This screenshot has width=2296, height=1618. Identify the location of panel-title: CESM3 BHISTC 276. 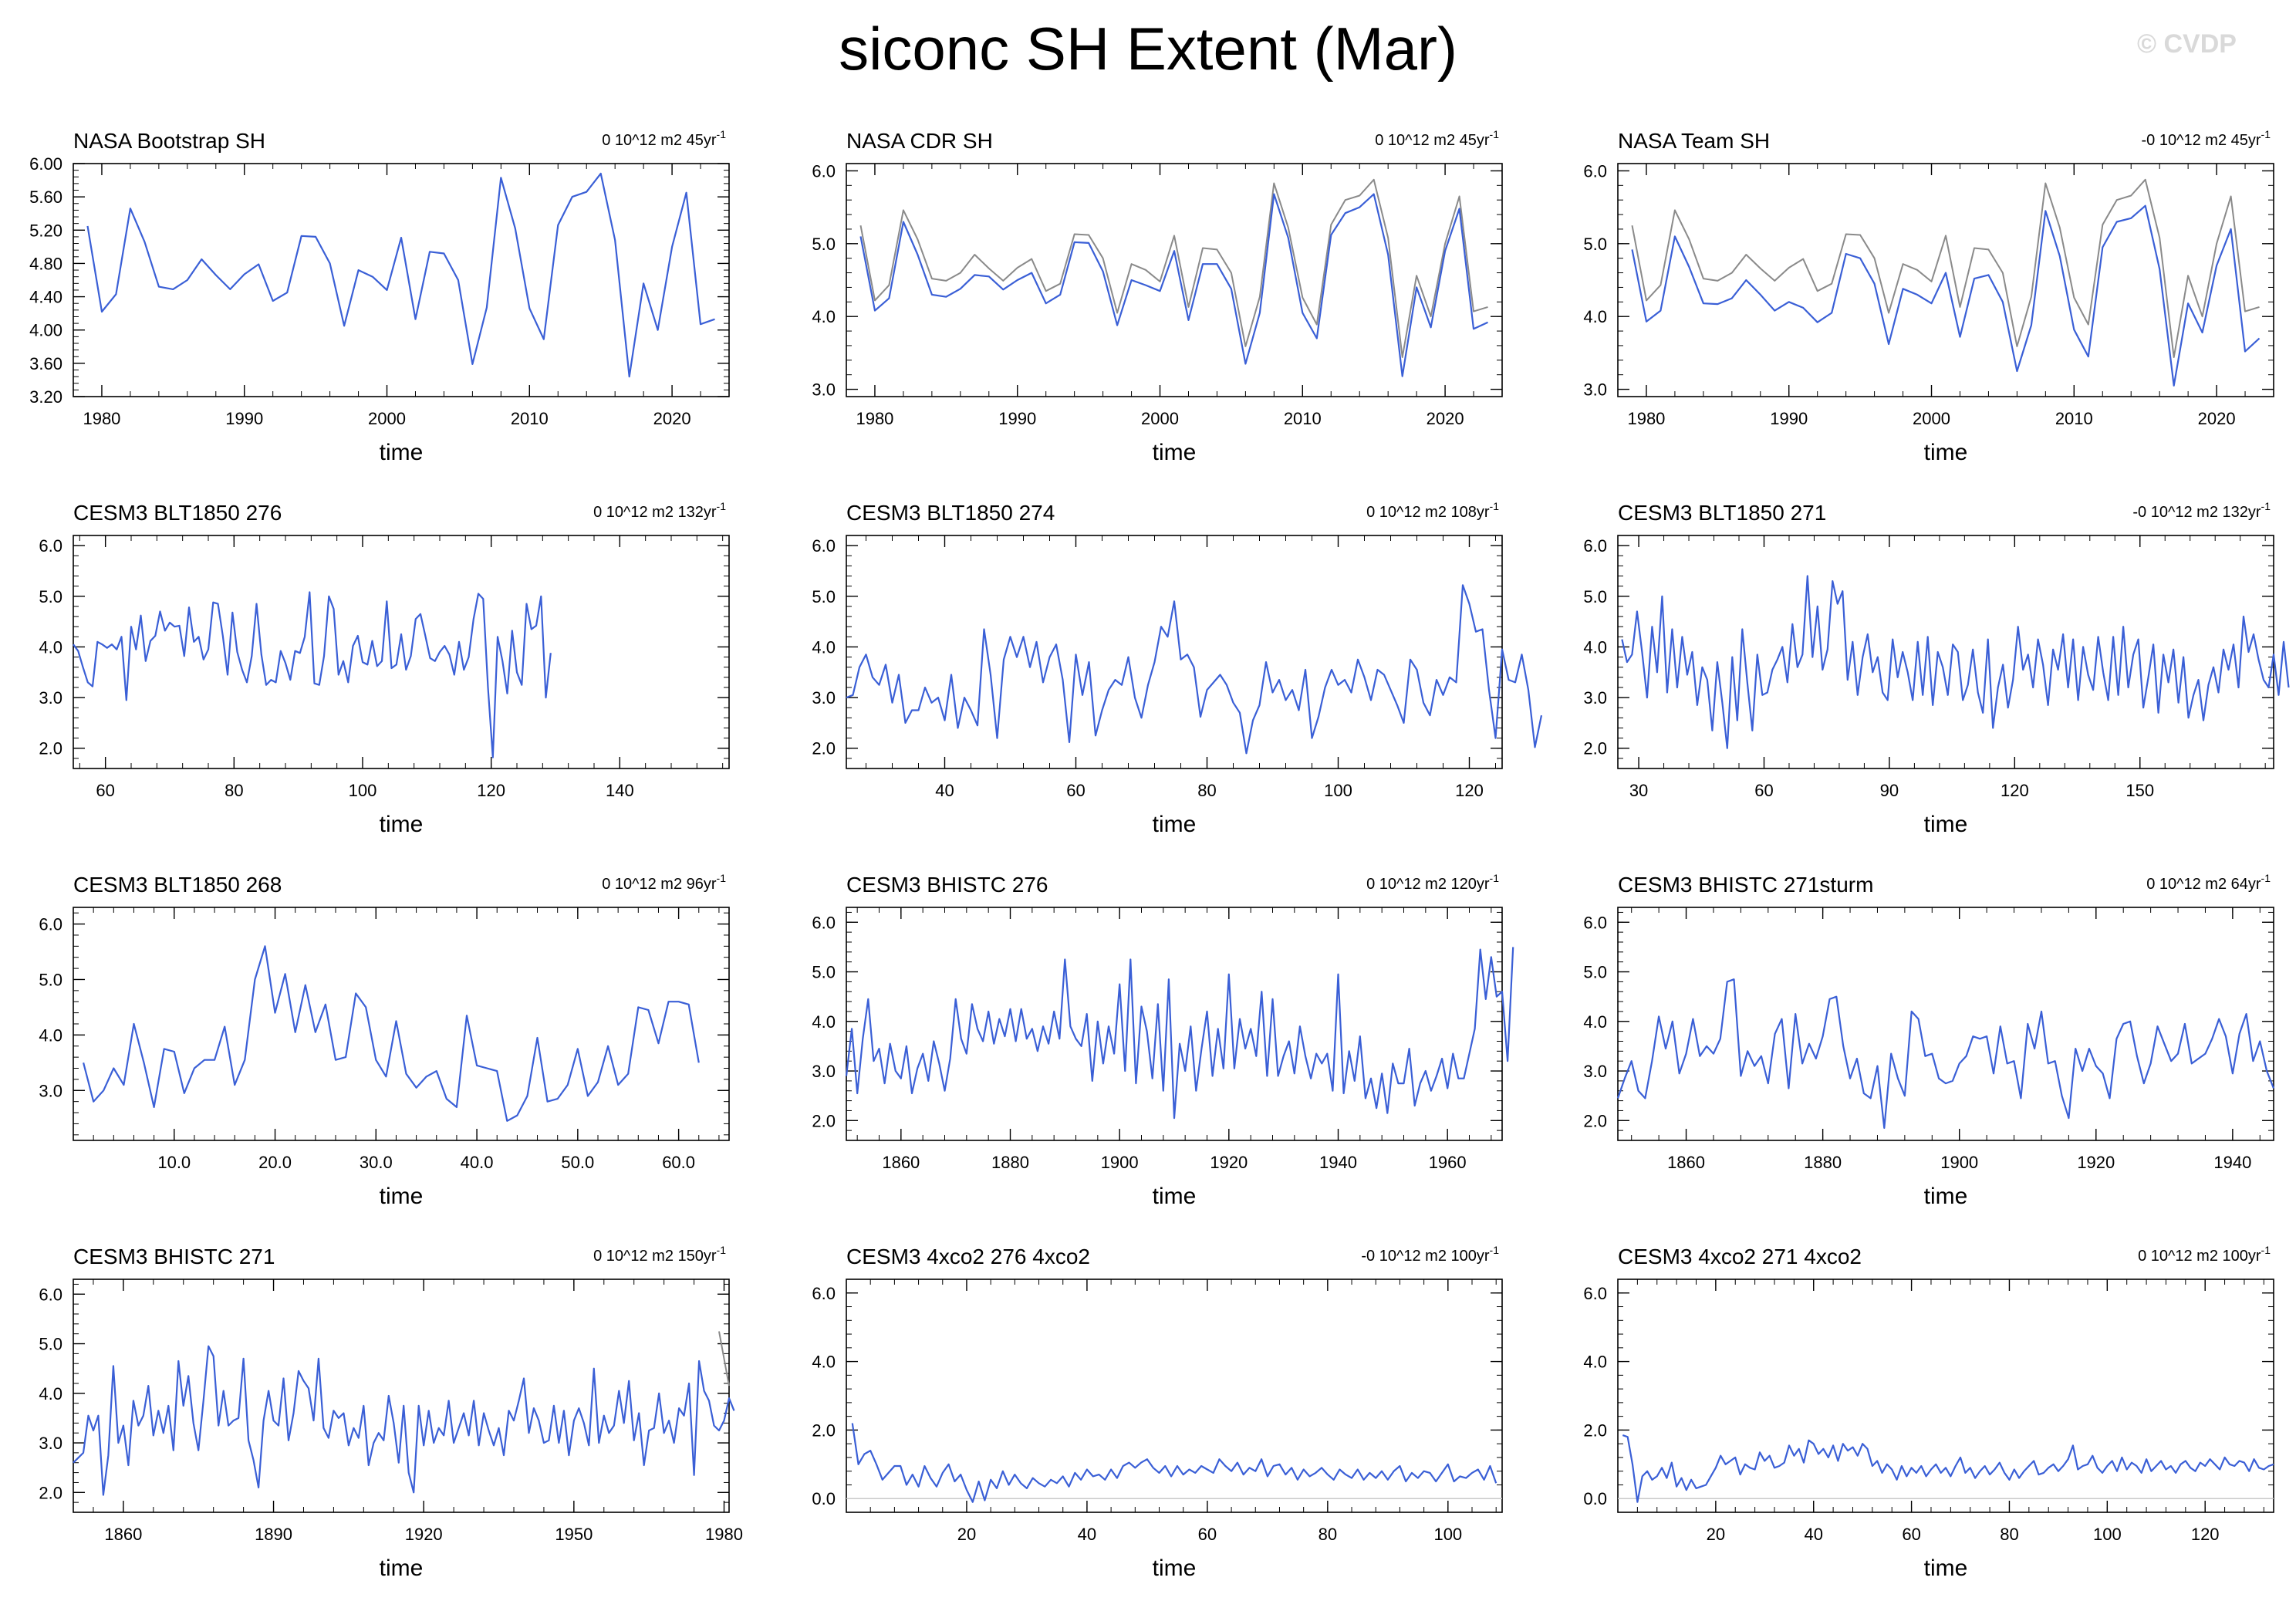
(947, 885).